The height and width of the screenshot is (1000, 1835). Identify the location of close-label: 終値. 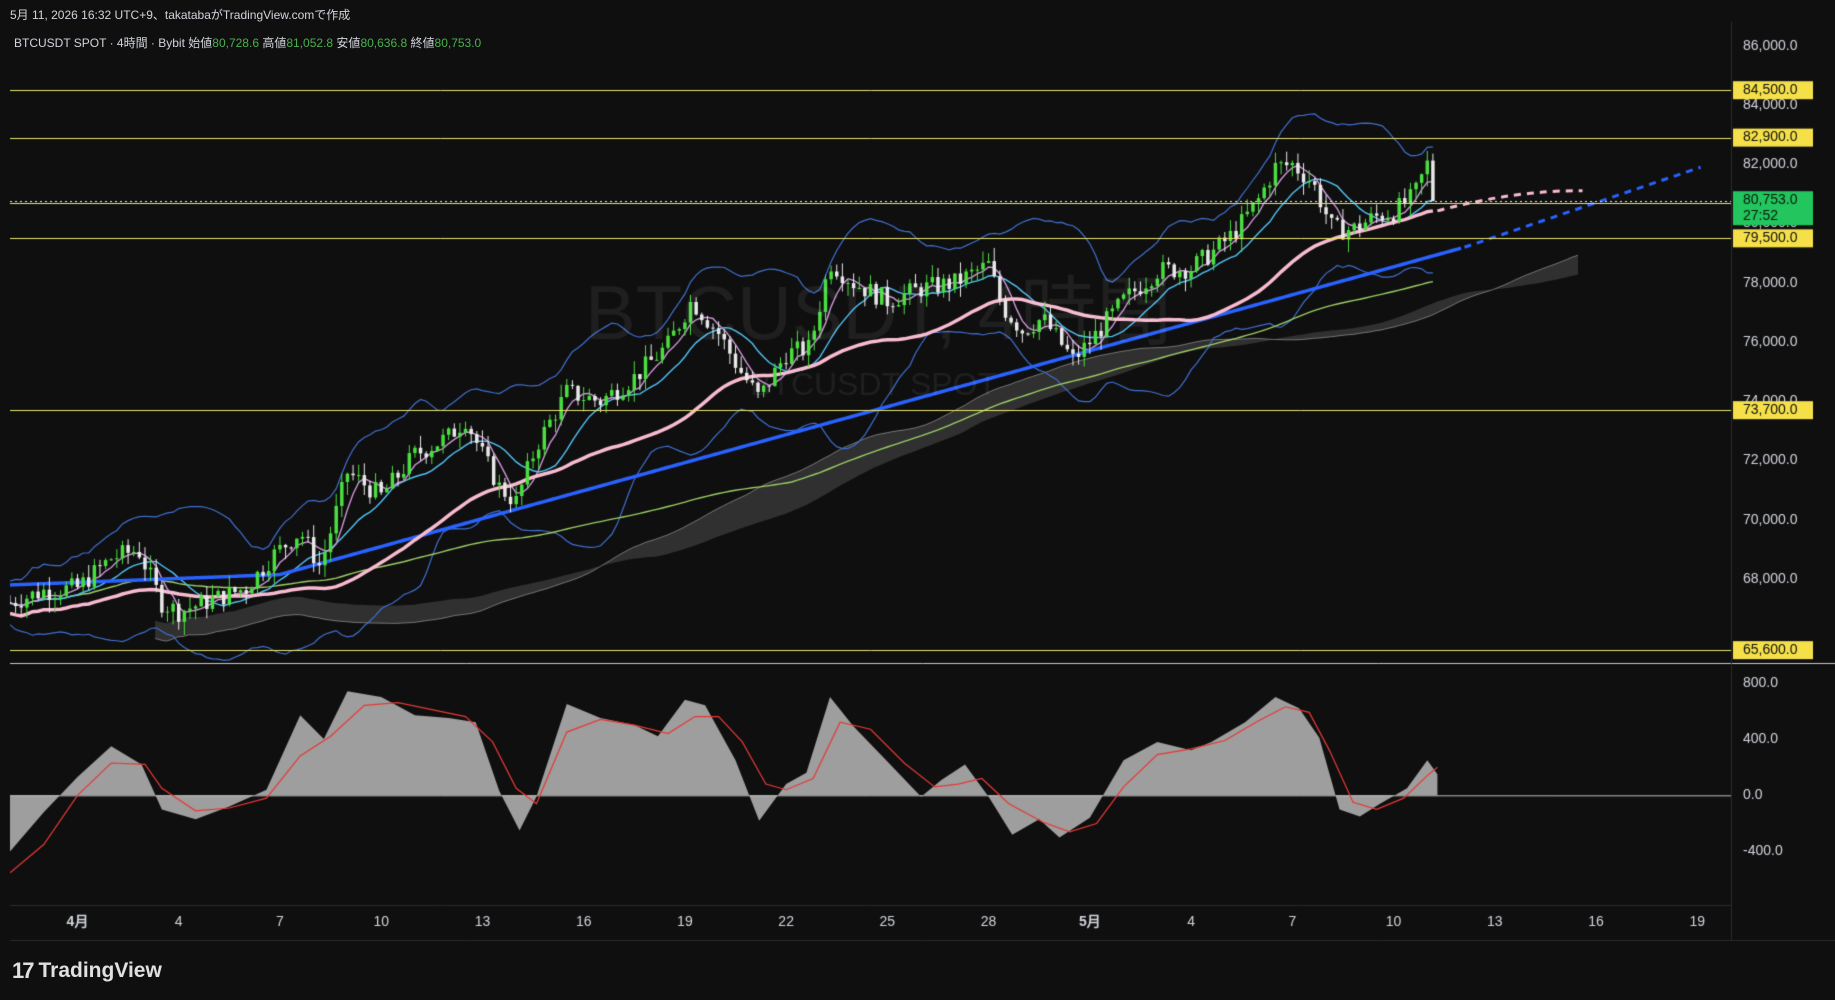
(422, 43).